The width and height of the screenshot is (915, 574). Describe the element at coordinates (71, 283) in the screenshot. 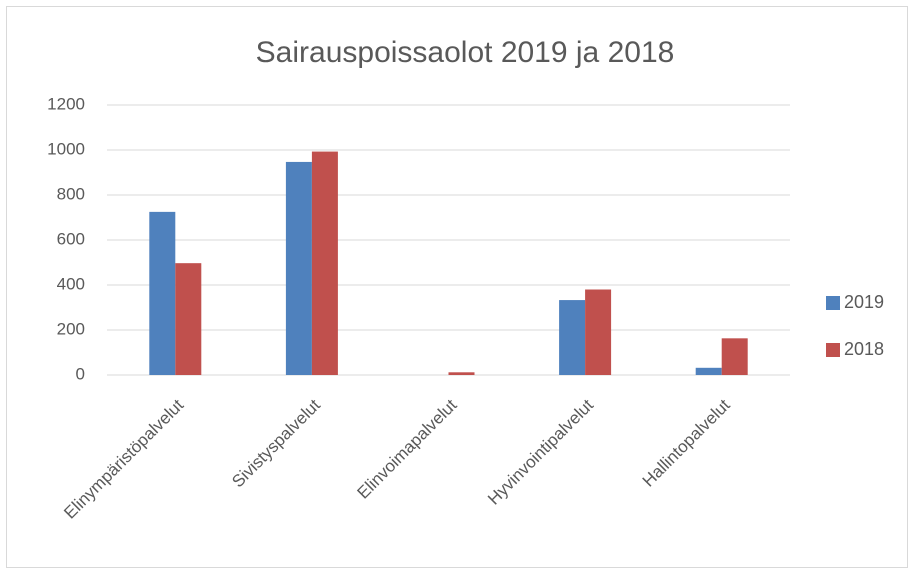

I see `y-tick-label: 400` at that location.